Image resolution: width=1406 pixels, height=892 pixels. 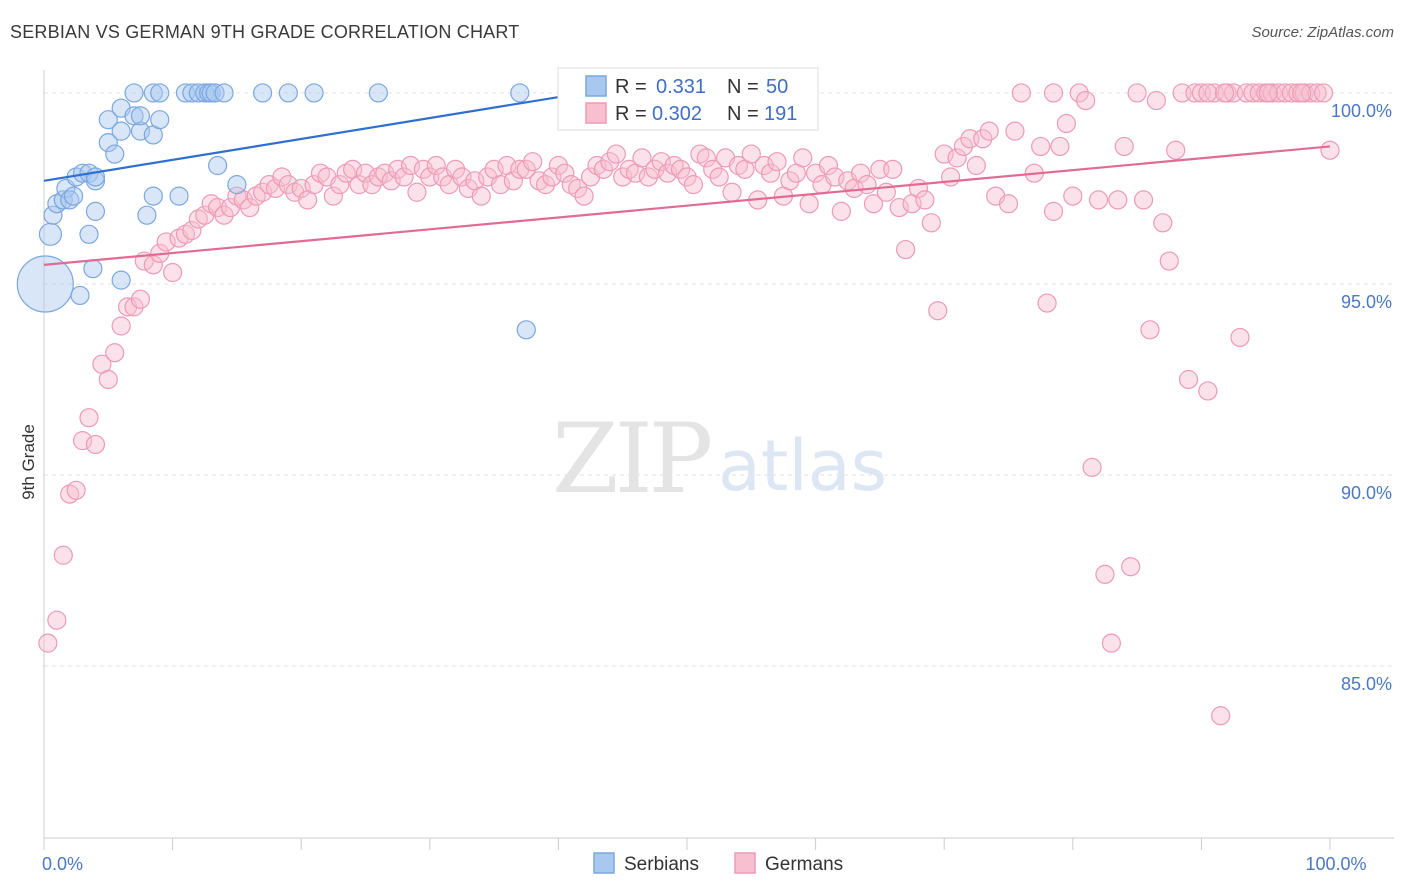 What do you see at coordinates (596, 86) in the screenshot?
I see `stats-swatch-serbians` at bounding box center [596, 86].